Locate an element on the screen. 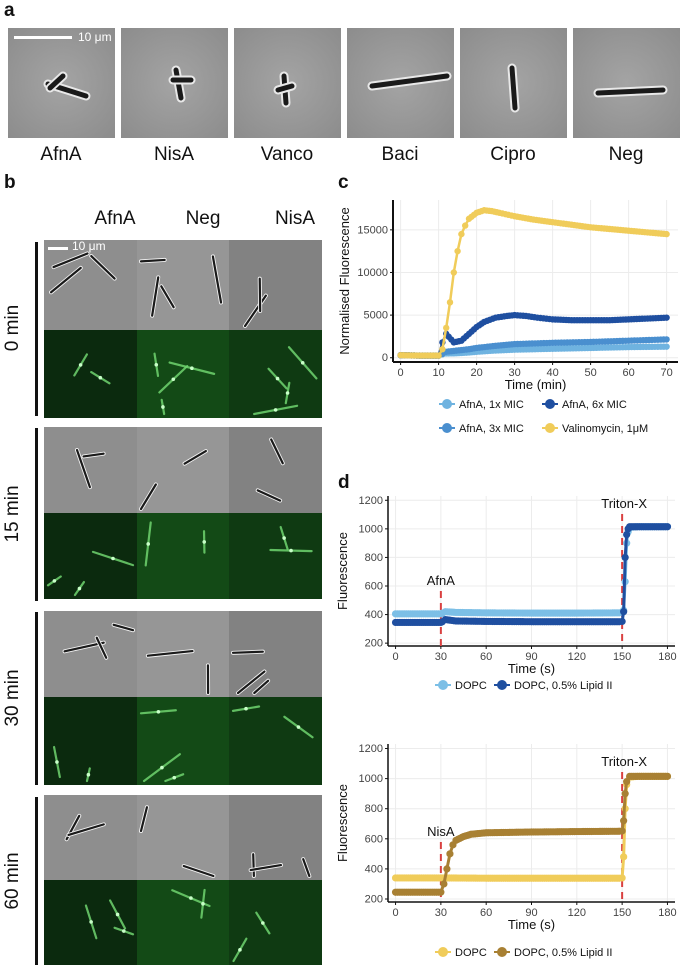 The height and width of the screenshot is (971, 685). x-axis-label: Time (s) is located at coordinates (531, 668).